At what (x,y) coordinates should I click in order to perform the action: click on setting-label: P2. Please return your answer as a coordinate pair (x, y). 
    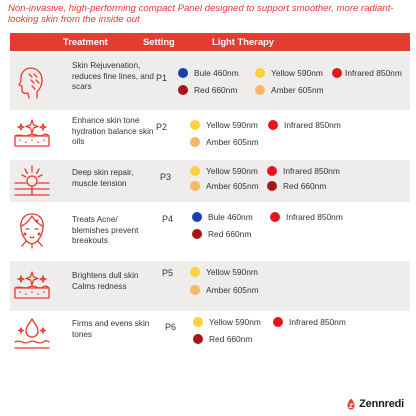
    Looking at the image, I should click on (162, 127).